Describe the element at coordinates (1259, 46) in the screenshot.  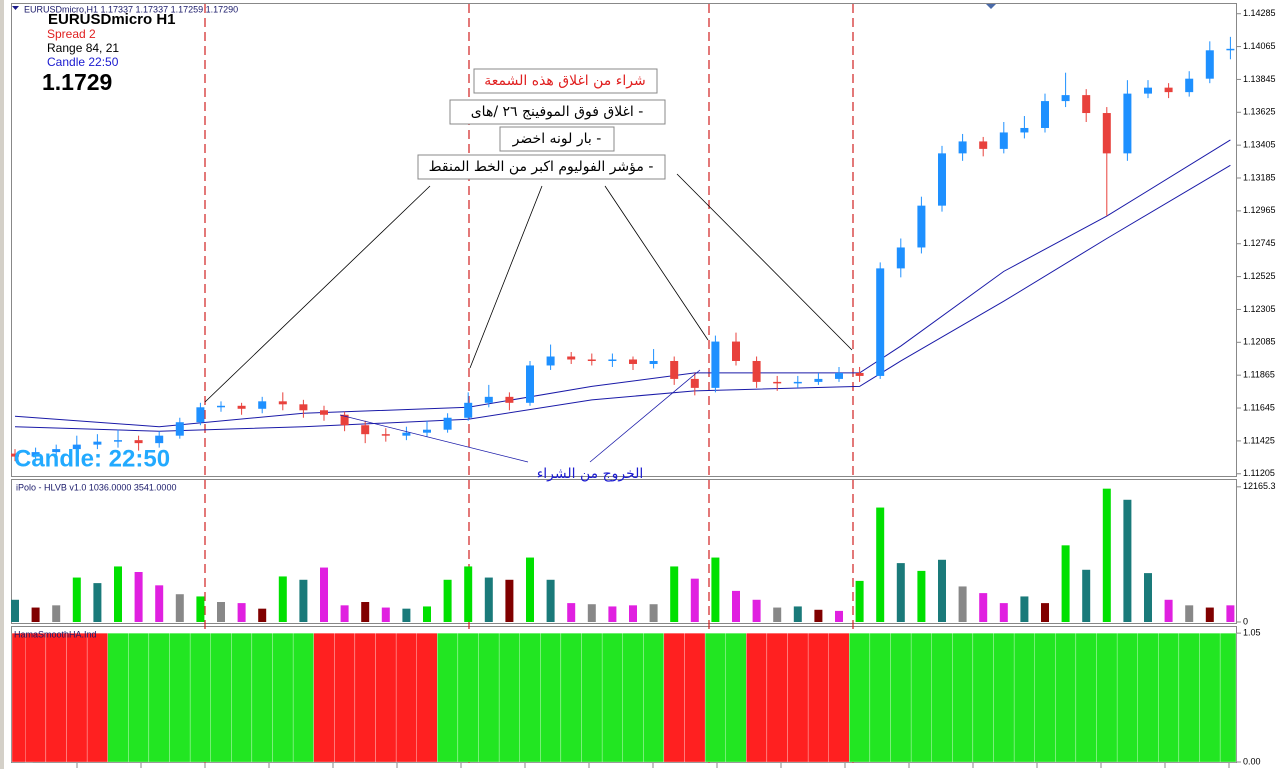
I see `y-tick-label: 1.14065` at that location.